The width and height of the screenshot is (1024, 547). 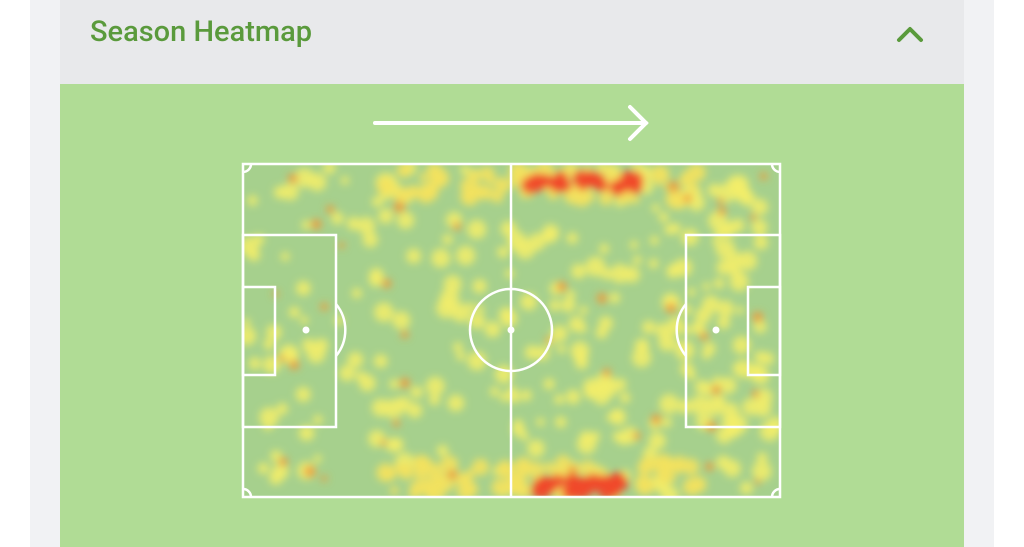 What do you see at coordinates (910, 34) in the screenshot?
I see `collapse-chevron` at bounding box center [910, 34].